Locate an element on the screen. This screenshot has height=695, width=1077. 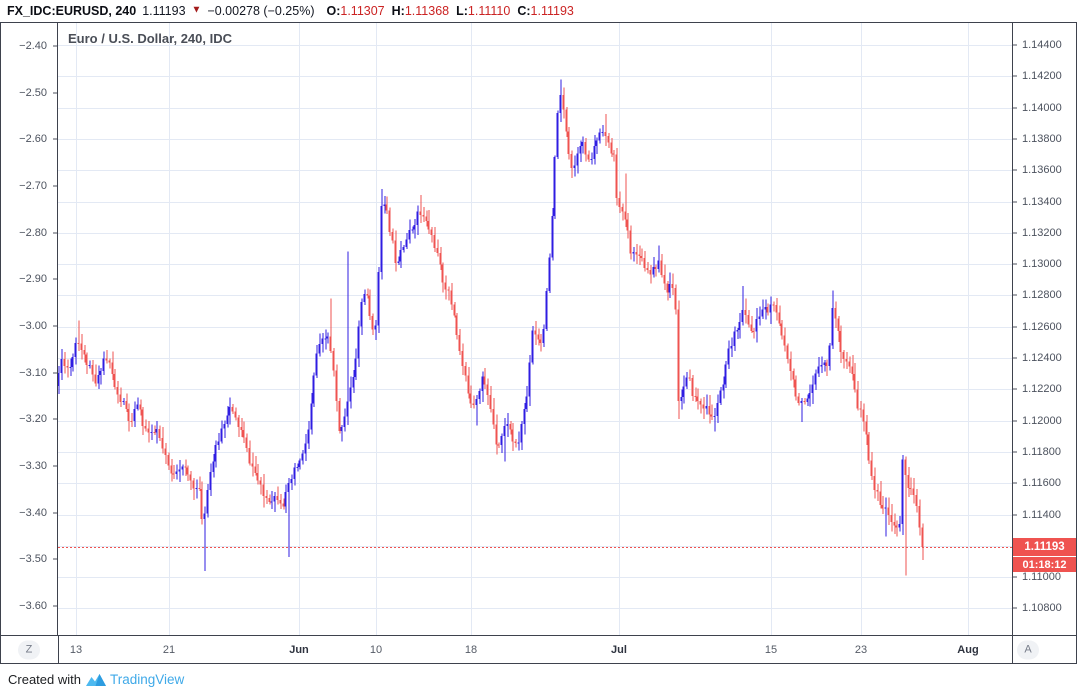
ohlc-values: O:1.11307 H:1.11368 L:1.11110 C:1.11193 is located at coordinates (449, 11).